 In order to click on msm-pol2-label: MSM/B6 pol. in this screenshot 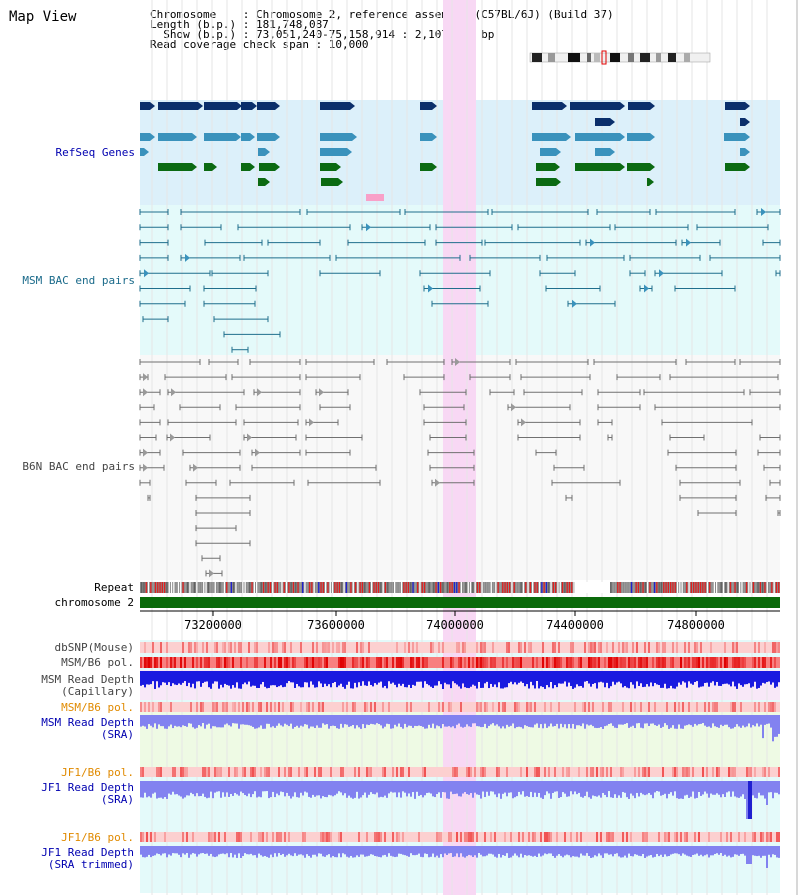, I will do `click(97, 707)`.